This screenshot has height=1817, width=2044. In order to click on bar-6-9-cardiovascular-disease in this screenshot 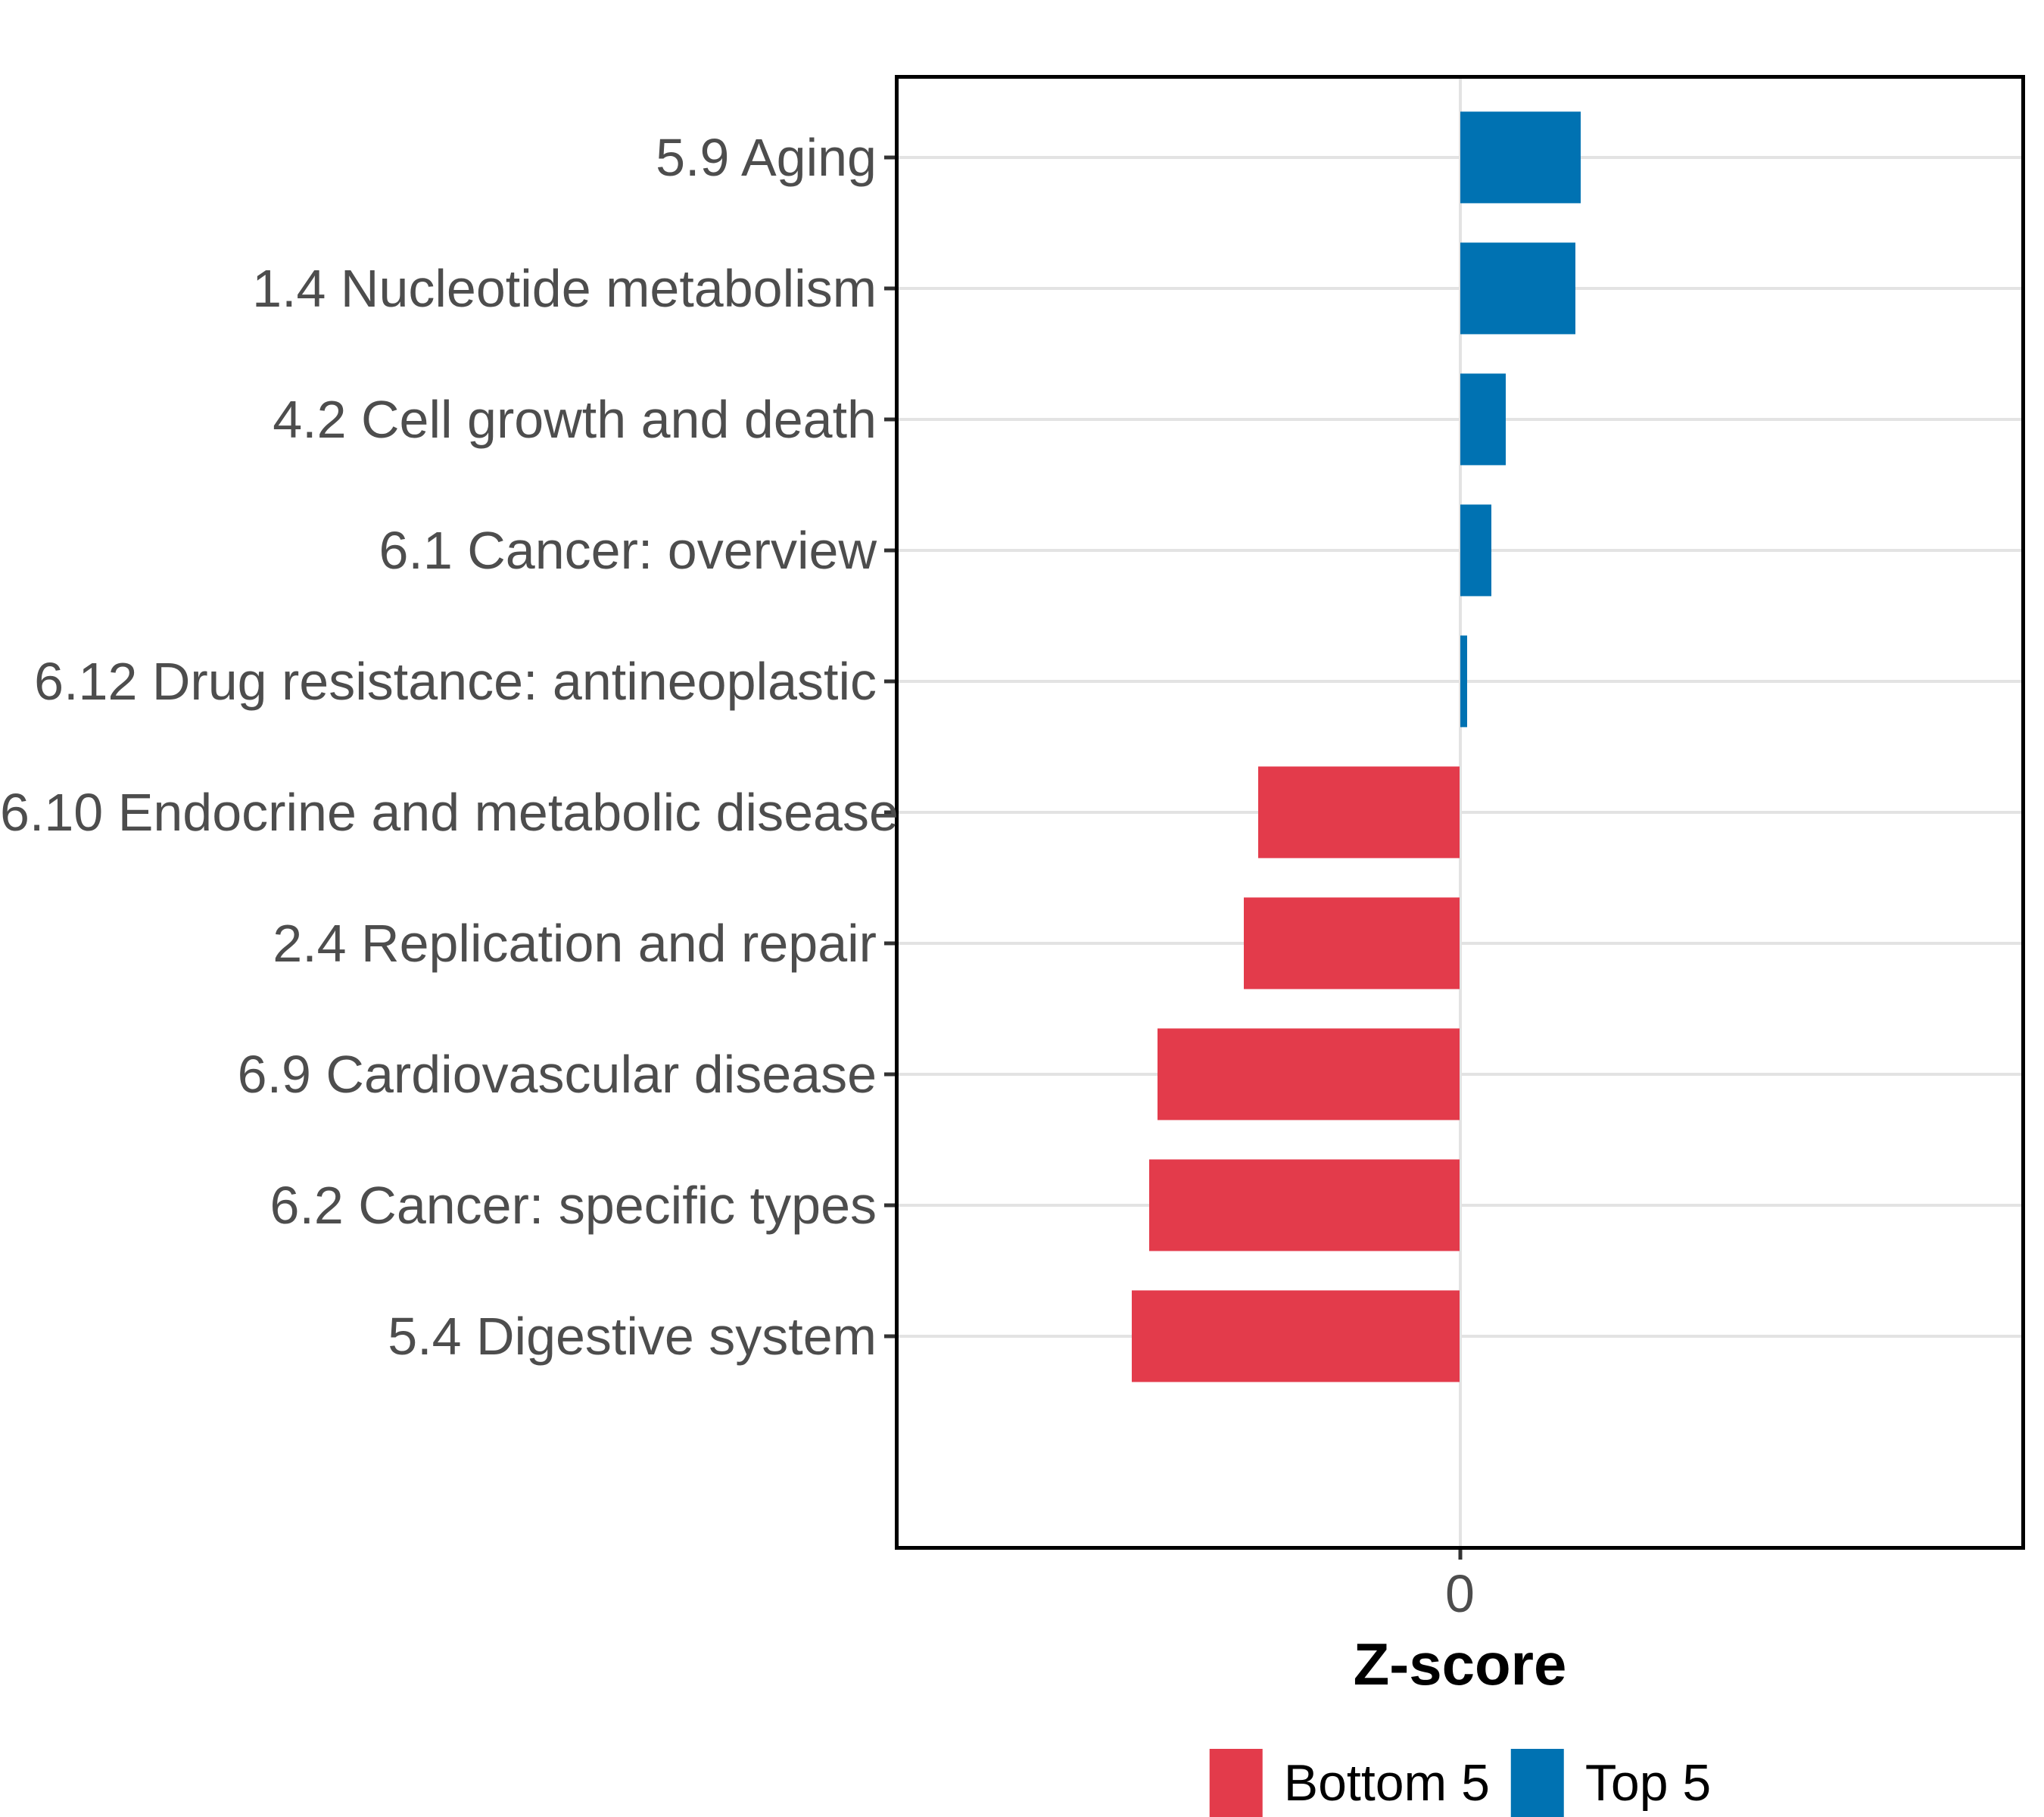, I will do `click(1309, 1074)`.